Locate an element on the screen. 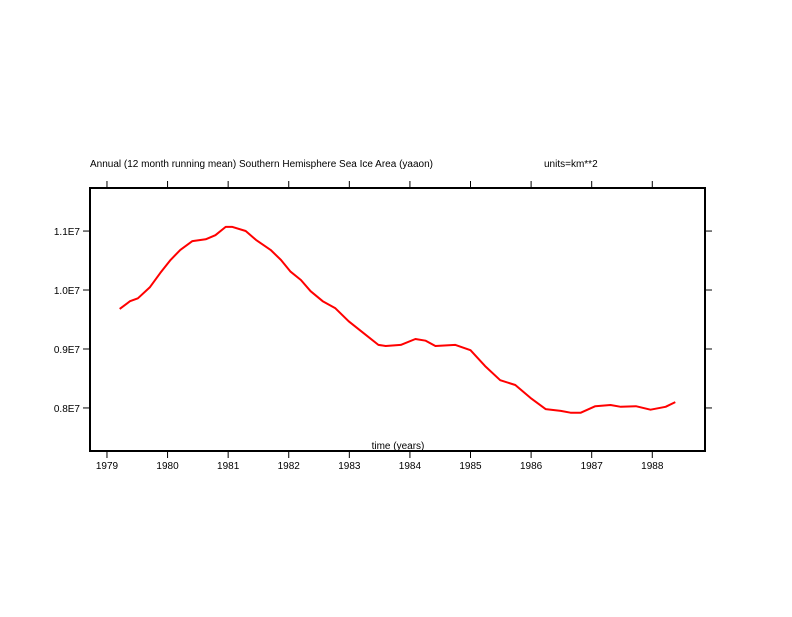  x-tick-label: 1979 is located at coordinates (107, 466).